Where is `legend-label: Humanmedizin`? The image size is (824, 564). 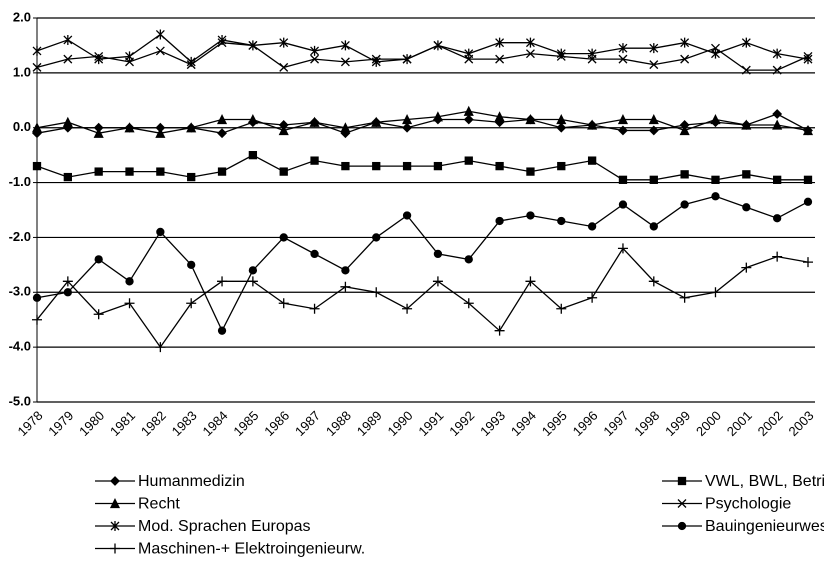 legend-label: Humanmedizin is located at coordinates (191, 481).